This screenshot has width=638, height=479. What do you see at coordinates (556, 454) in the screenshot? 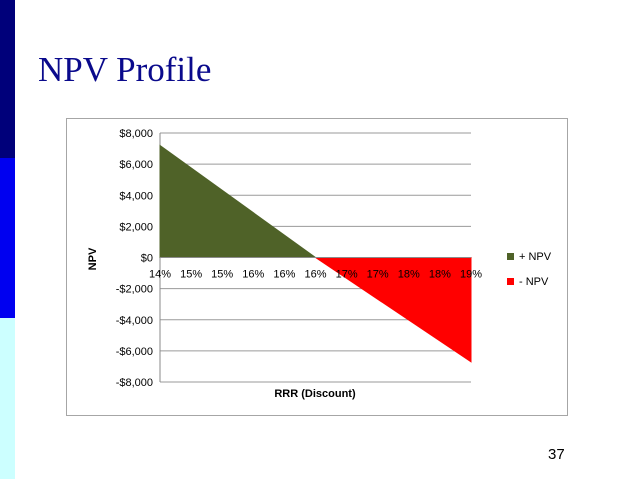
I see `page-number: 37` at bounding box center [556, 454].